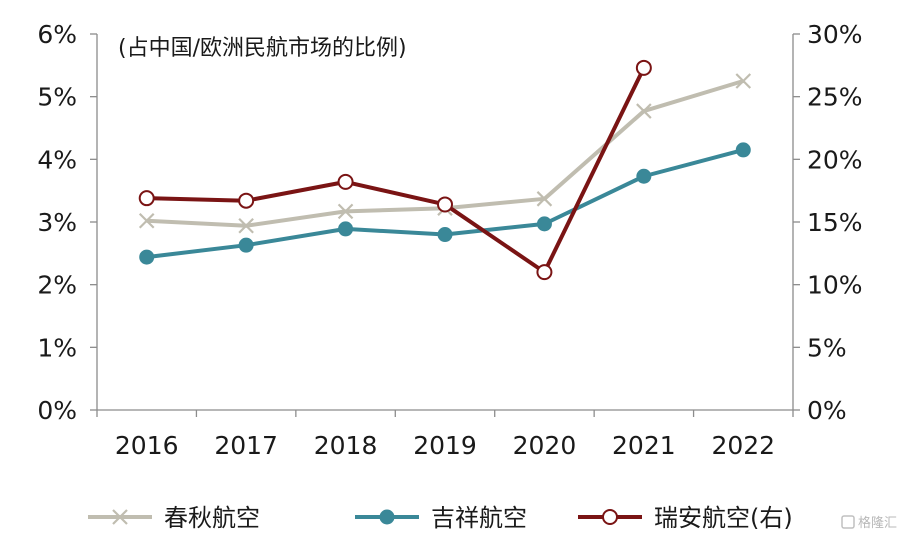 Image resolution: width=913 pixels, height=542 pixels. I want to click on y-left-tick-label: 3%, so click(57, 222).